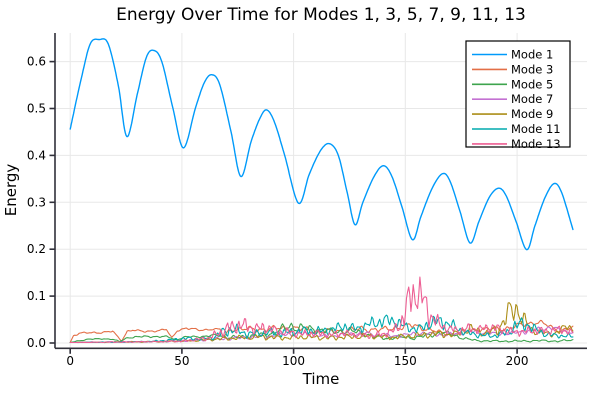  Describe the element at coordinates (536, 144) in the screenshot. I see `legend-label-7: Mode 13` at that location.